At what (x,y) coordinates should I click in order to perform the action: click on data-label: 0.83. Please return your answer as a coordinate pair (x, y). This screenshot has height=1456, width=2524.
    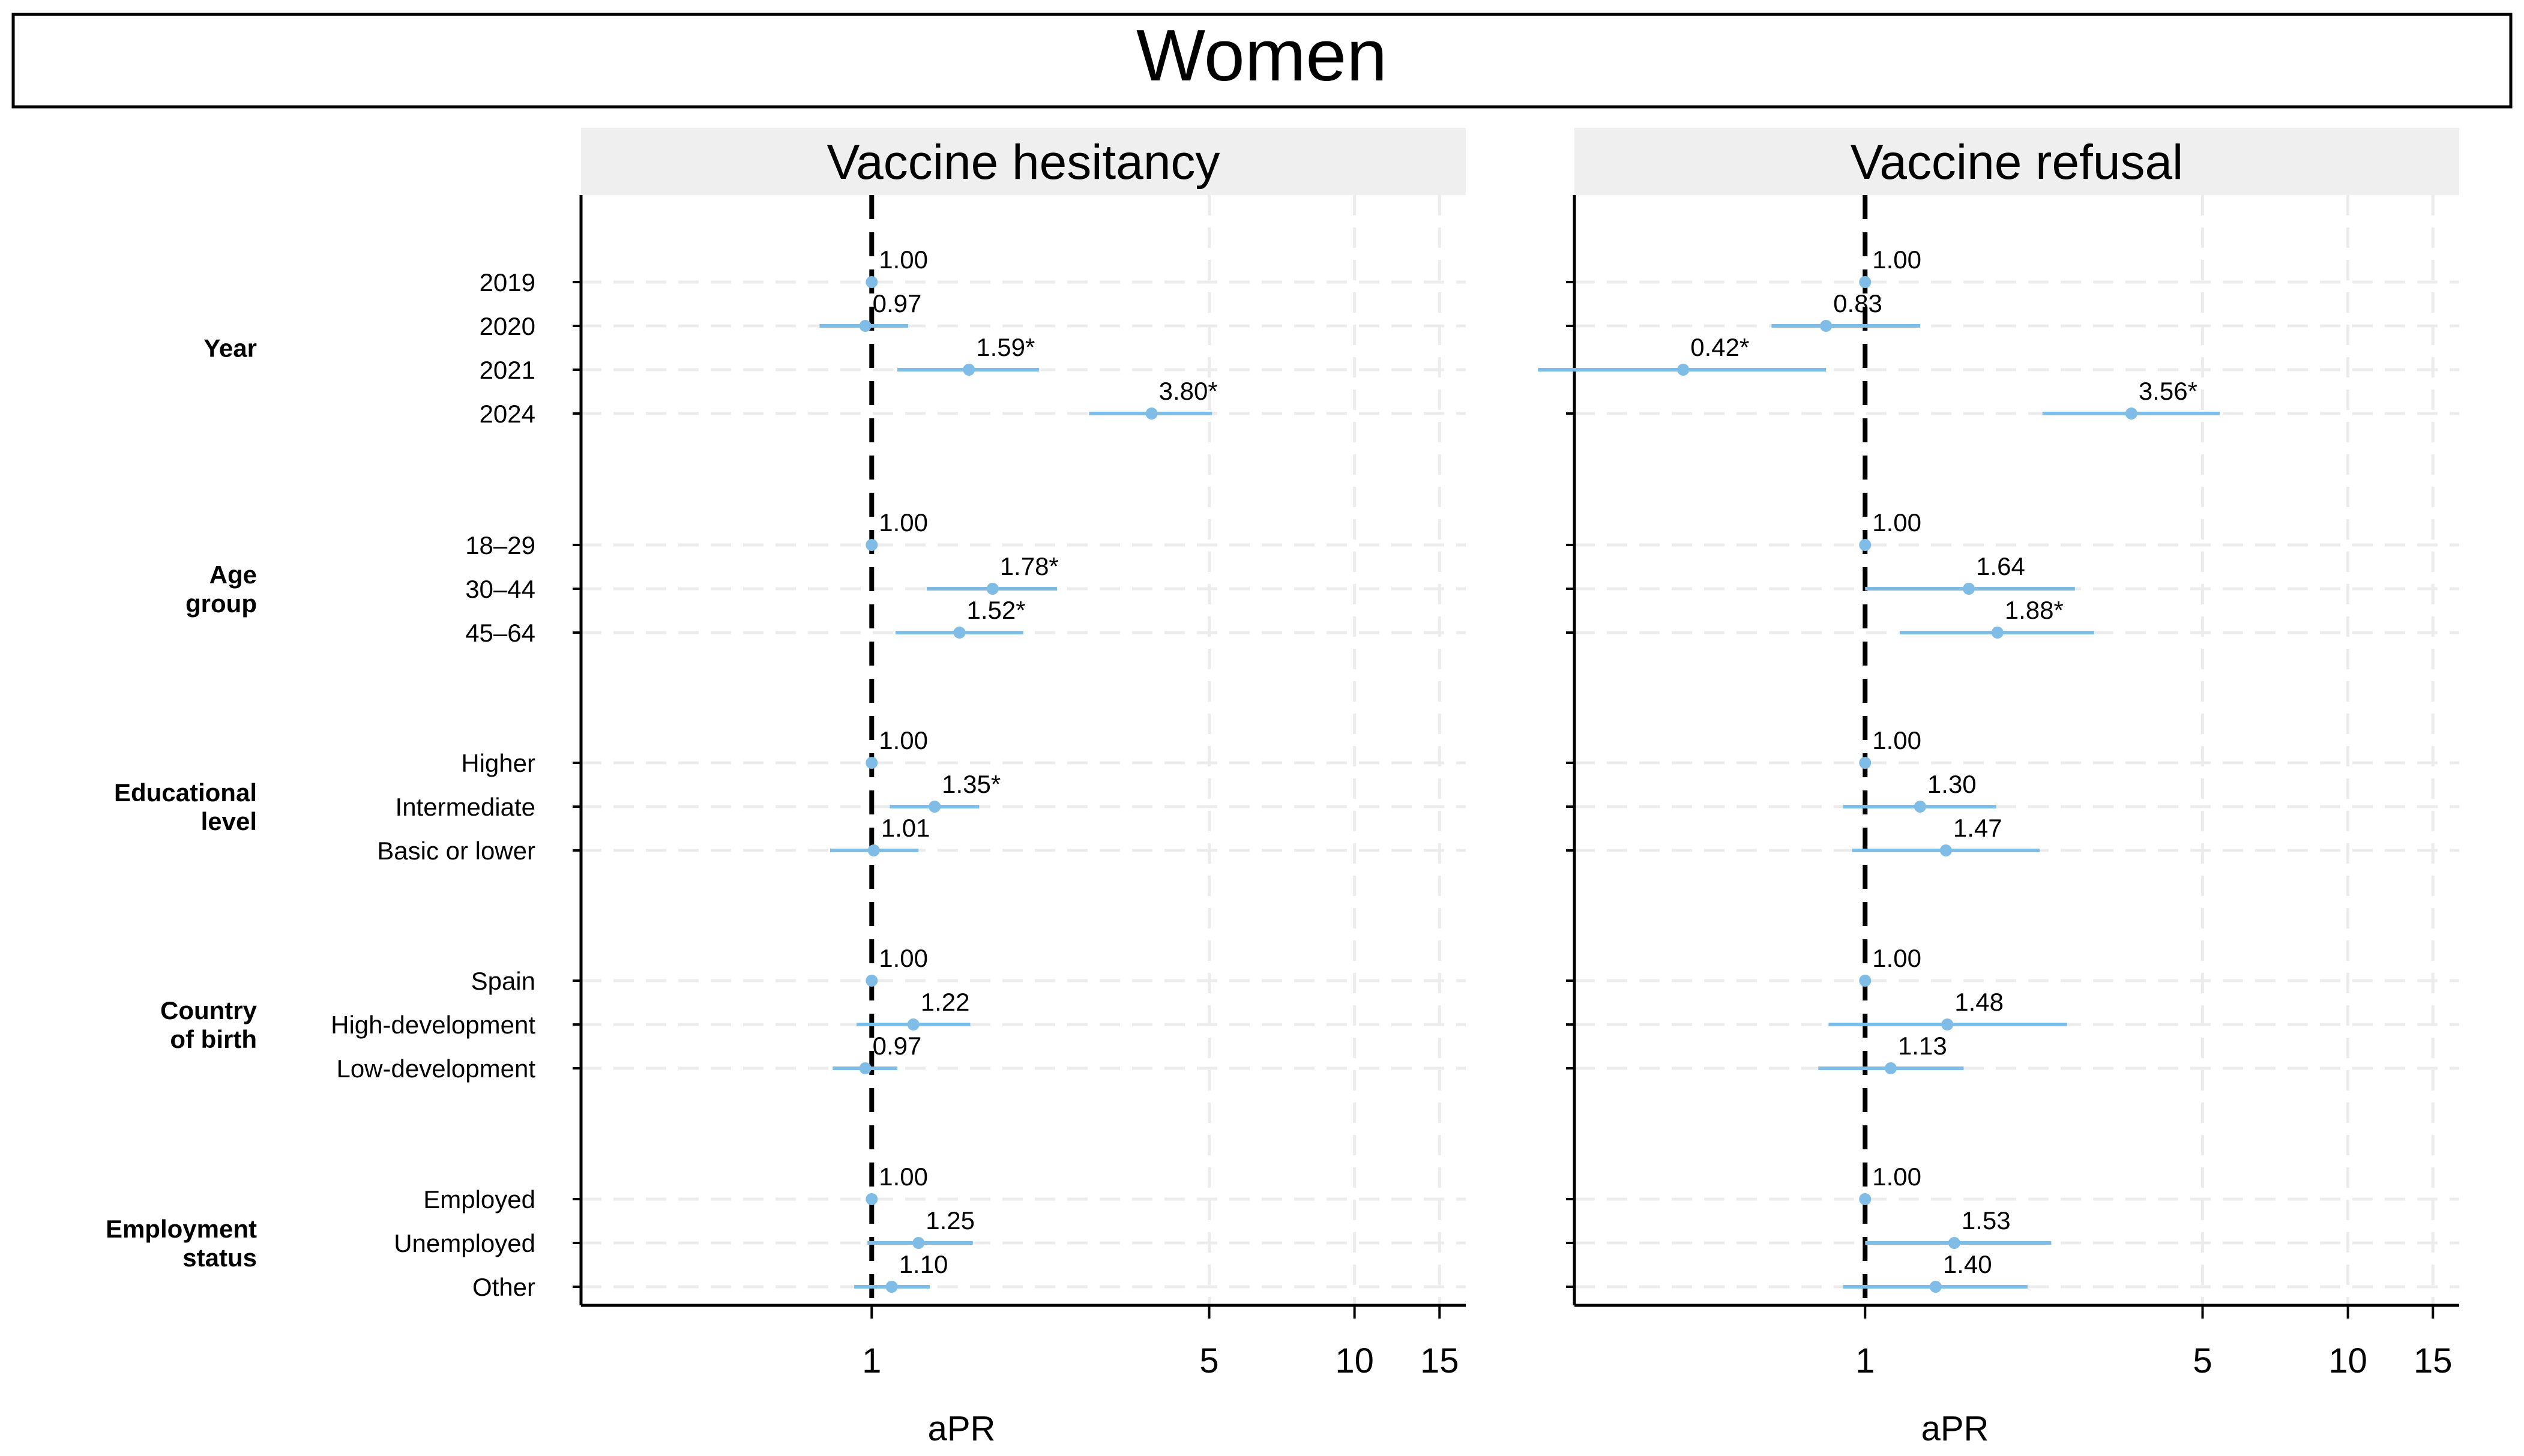
    Looking at the image, I should click on (1857, 303).